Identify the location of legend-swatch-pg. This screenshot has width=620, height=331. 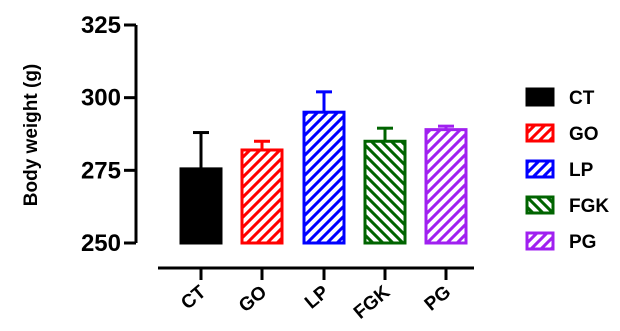
(540, 241).